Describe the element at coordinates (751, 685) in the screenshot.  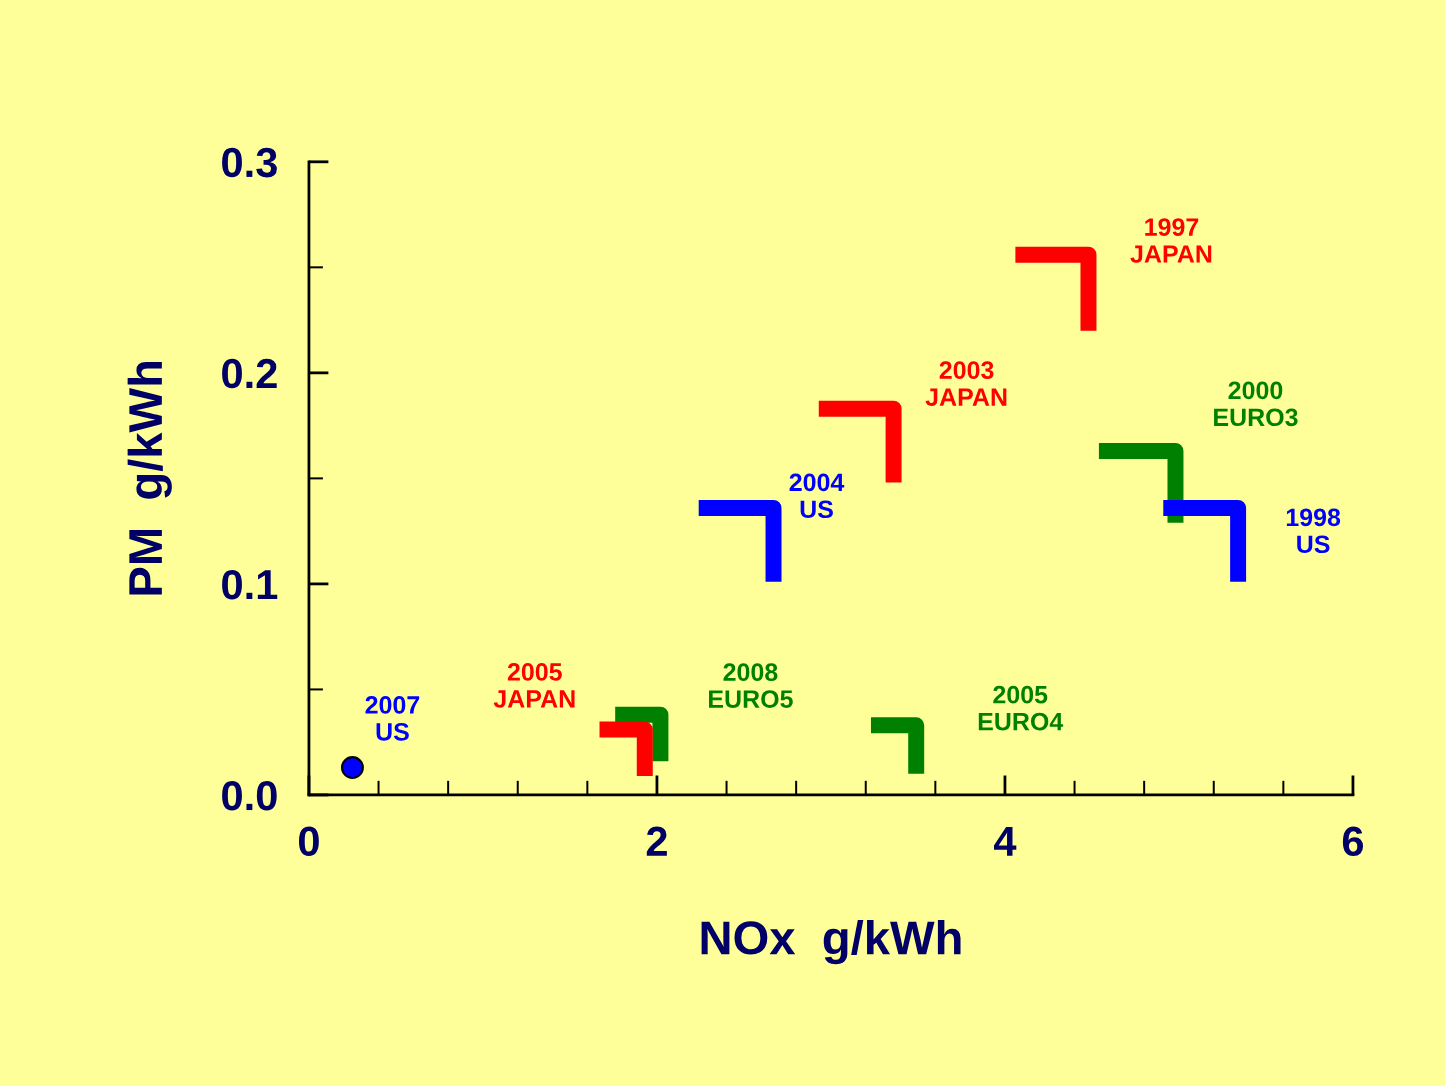
I see `series-label: 2008 EURO5` at that location.